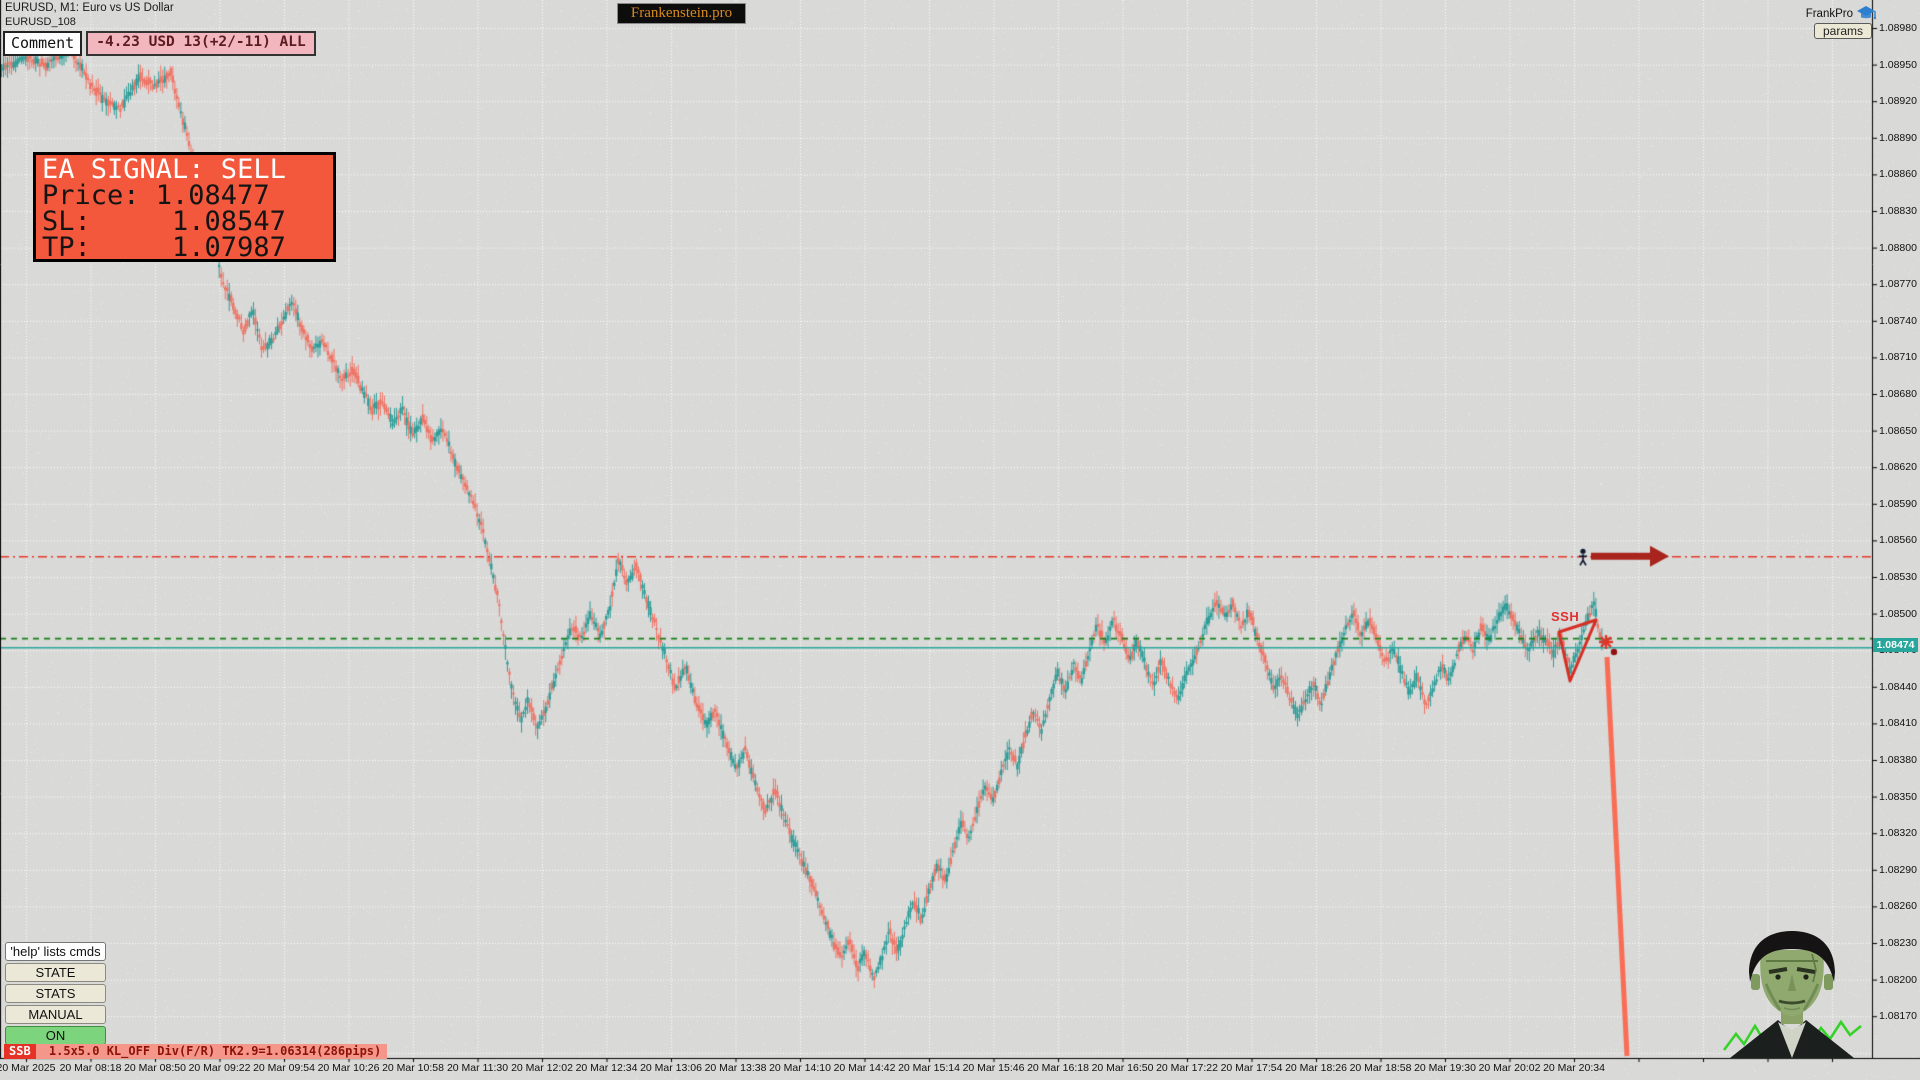  I want to click on ssh-label: SSH, so click(1565, 616).